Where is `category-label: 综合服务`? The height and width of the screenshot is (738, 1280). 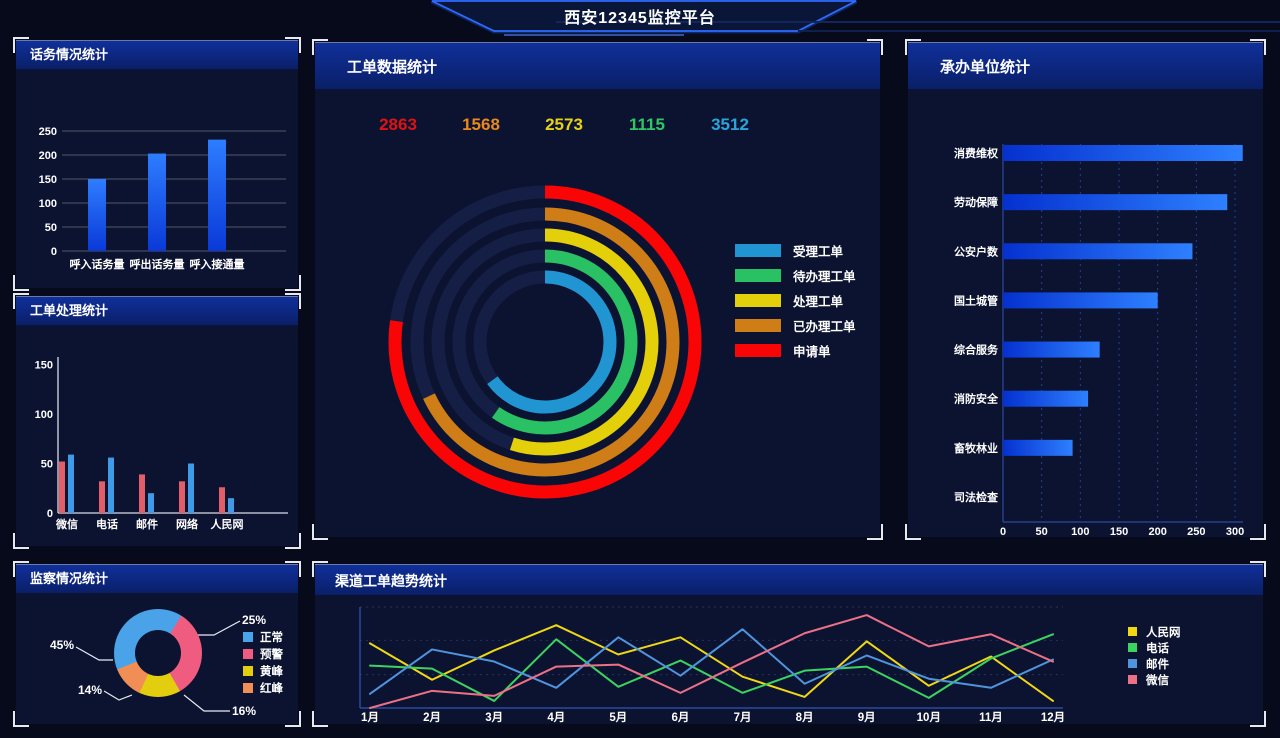
category-label: 综合服务 is located at coordinates (976, 350).